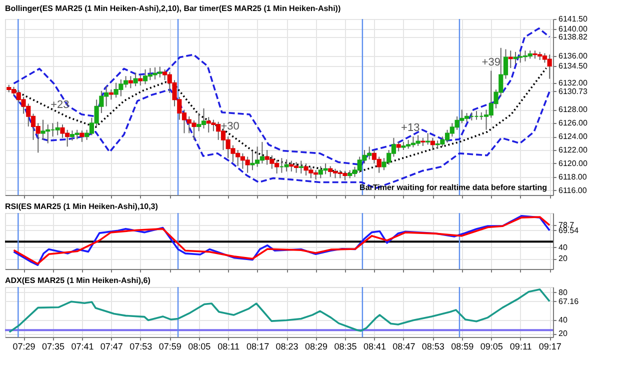 This screenshot has width=625, height=377. I want to click on x-tick-label: 07:29, so click(24, 347).